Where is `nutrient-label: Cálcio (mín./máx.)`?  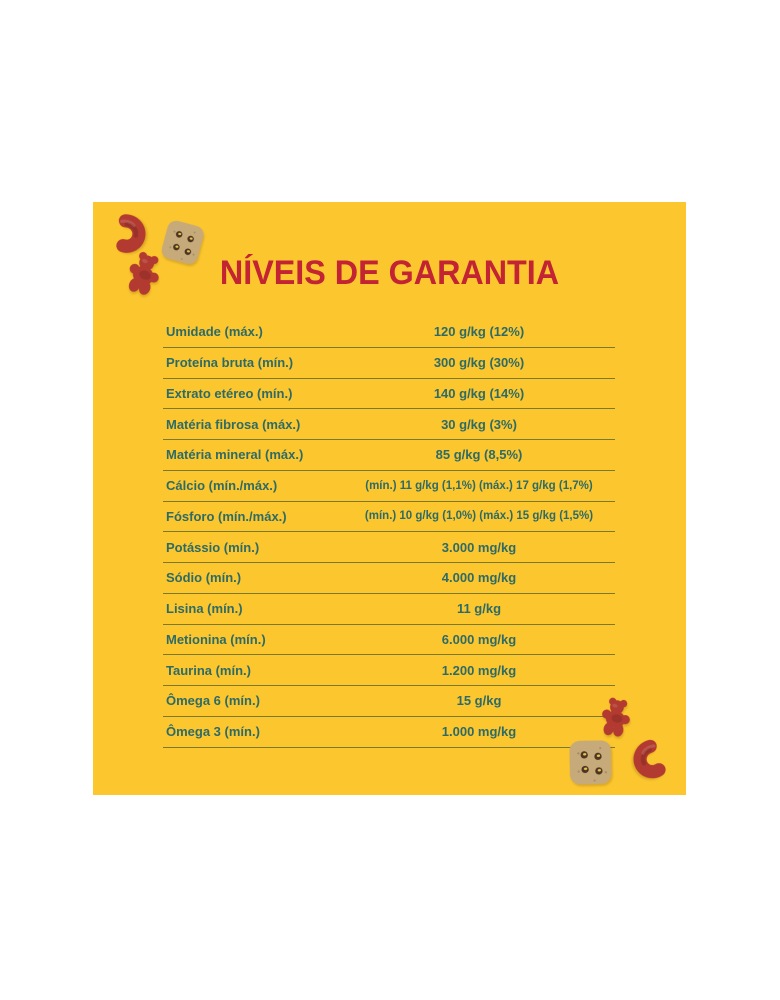
nutrient-label: Cálcio (mín./máx.) is located at coordinates (222, 486).